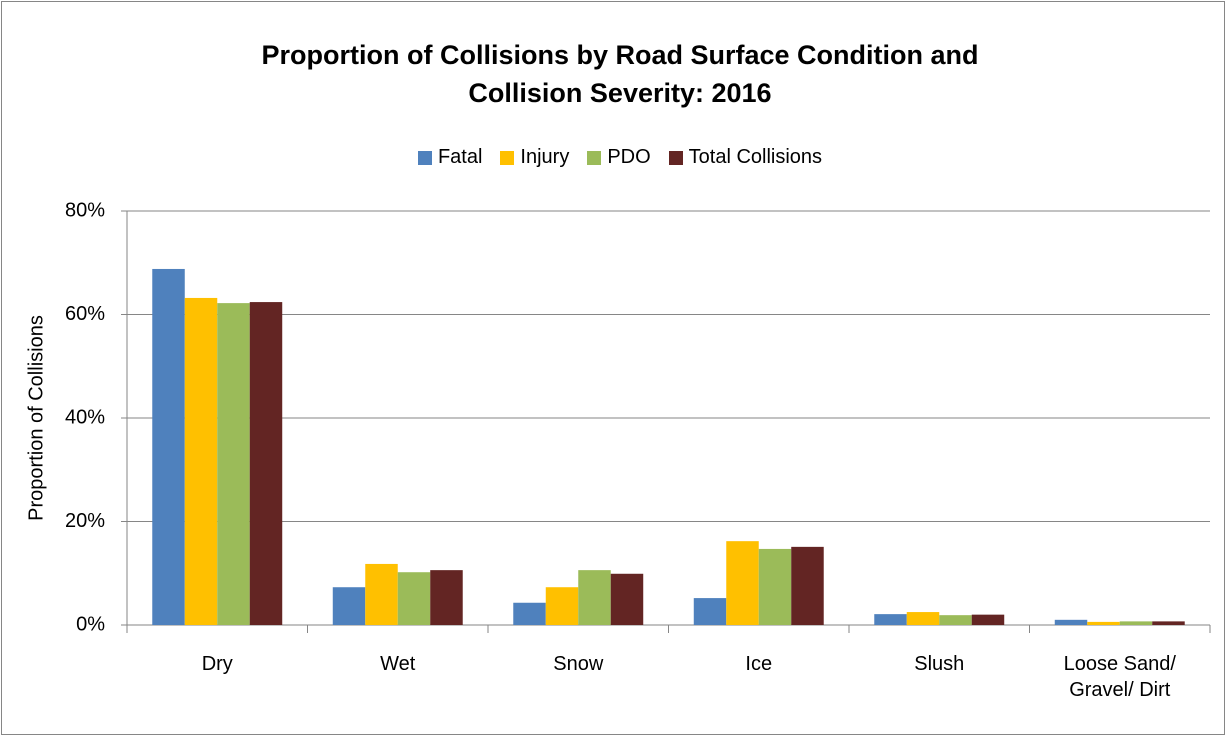 The width and height of the screenshot is (1226, 736). What do you see at coordinates (759, 664) in the screenshot?
I see `x-tick-label: Ice` at bounding box center [759, 664].